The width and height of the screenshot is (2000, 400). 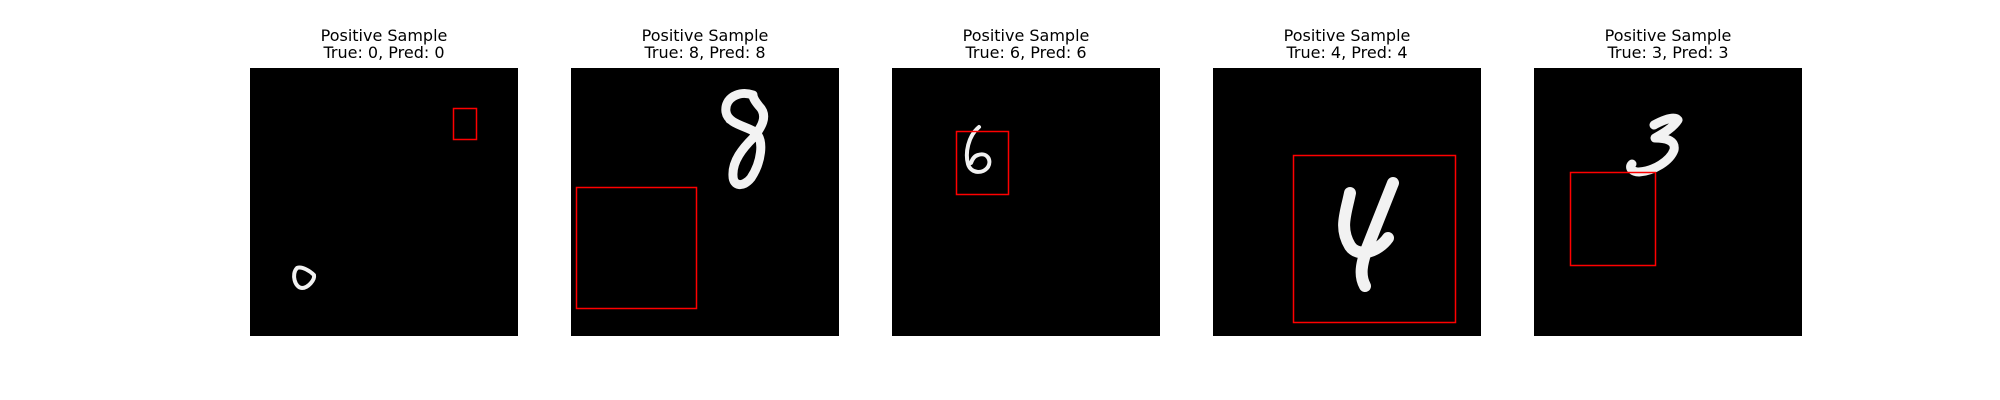 What do you see at coordinates (1668, 52) in the screenshot?
I see `panel-subtitle-line: True: 3, Pred: 3` at bounding box center [1668, 52].